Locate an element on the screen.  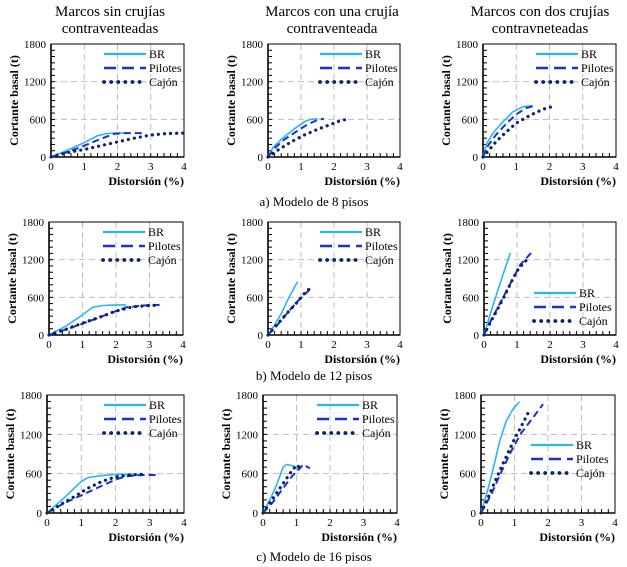
series-line-pilotes is located at coordinates (296, 137).